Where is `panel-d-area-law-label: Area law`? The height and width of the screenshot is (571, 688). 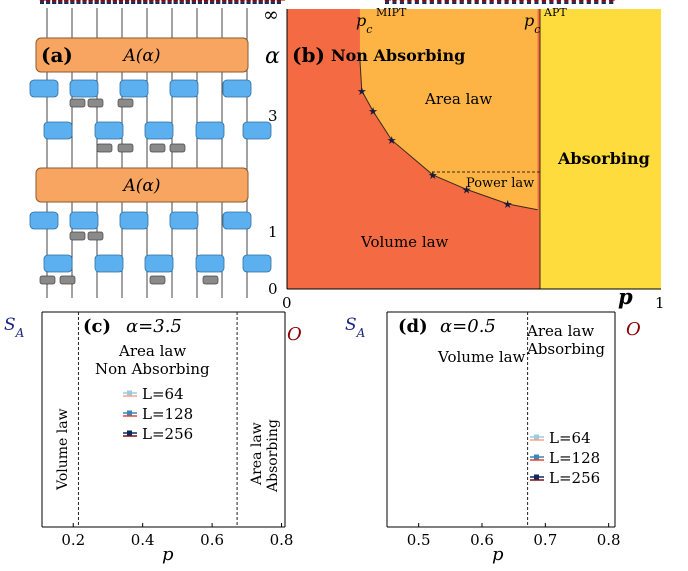 panel-d-area-law-label: Area law is located at coordinates (560, 331).